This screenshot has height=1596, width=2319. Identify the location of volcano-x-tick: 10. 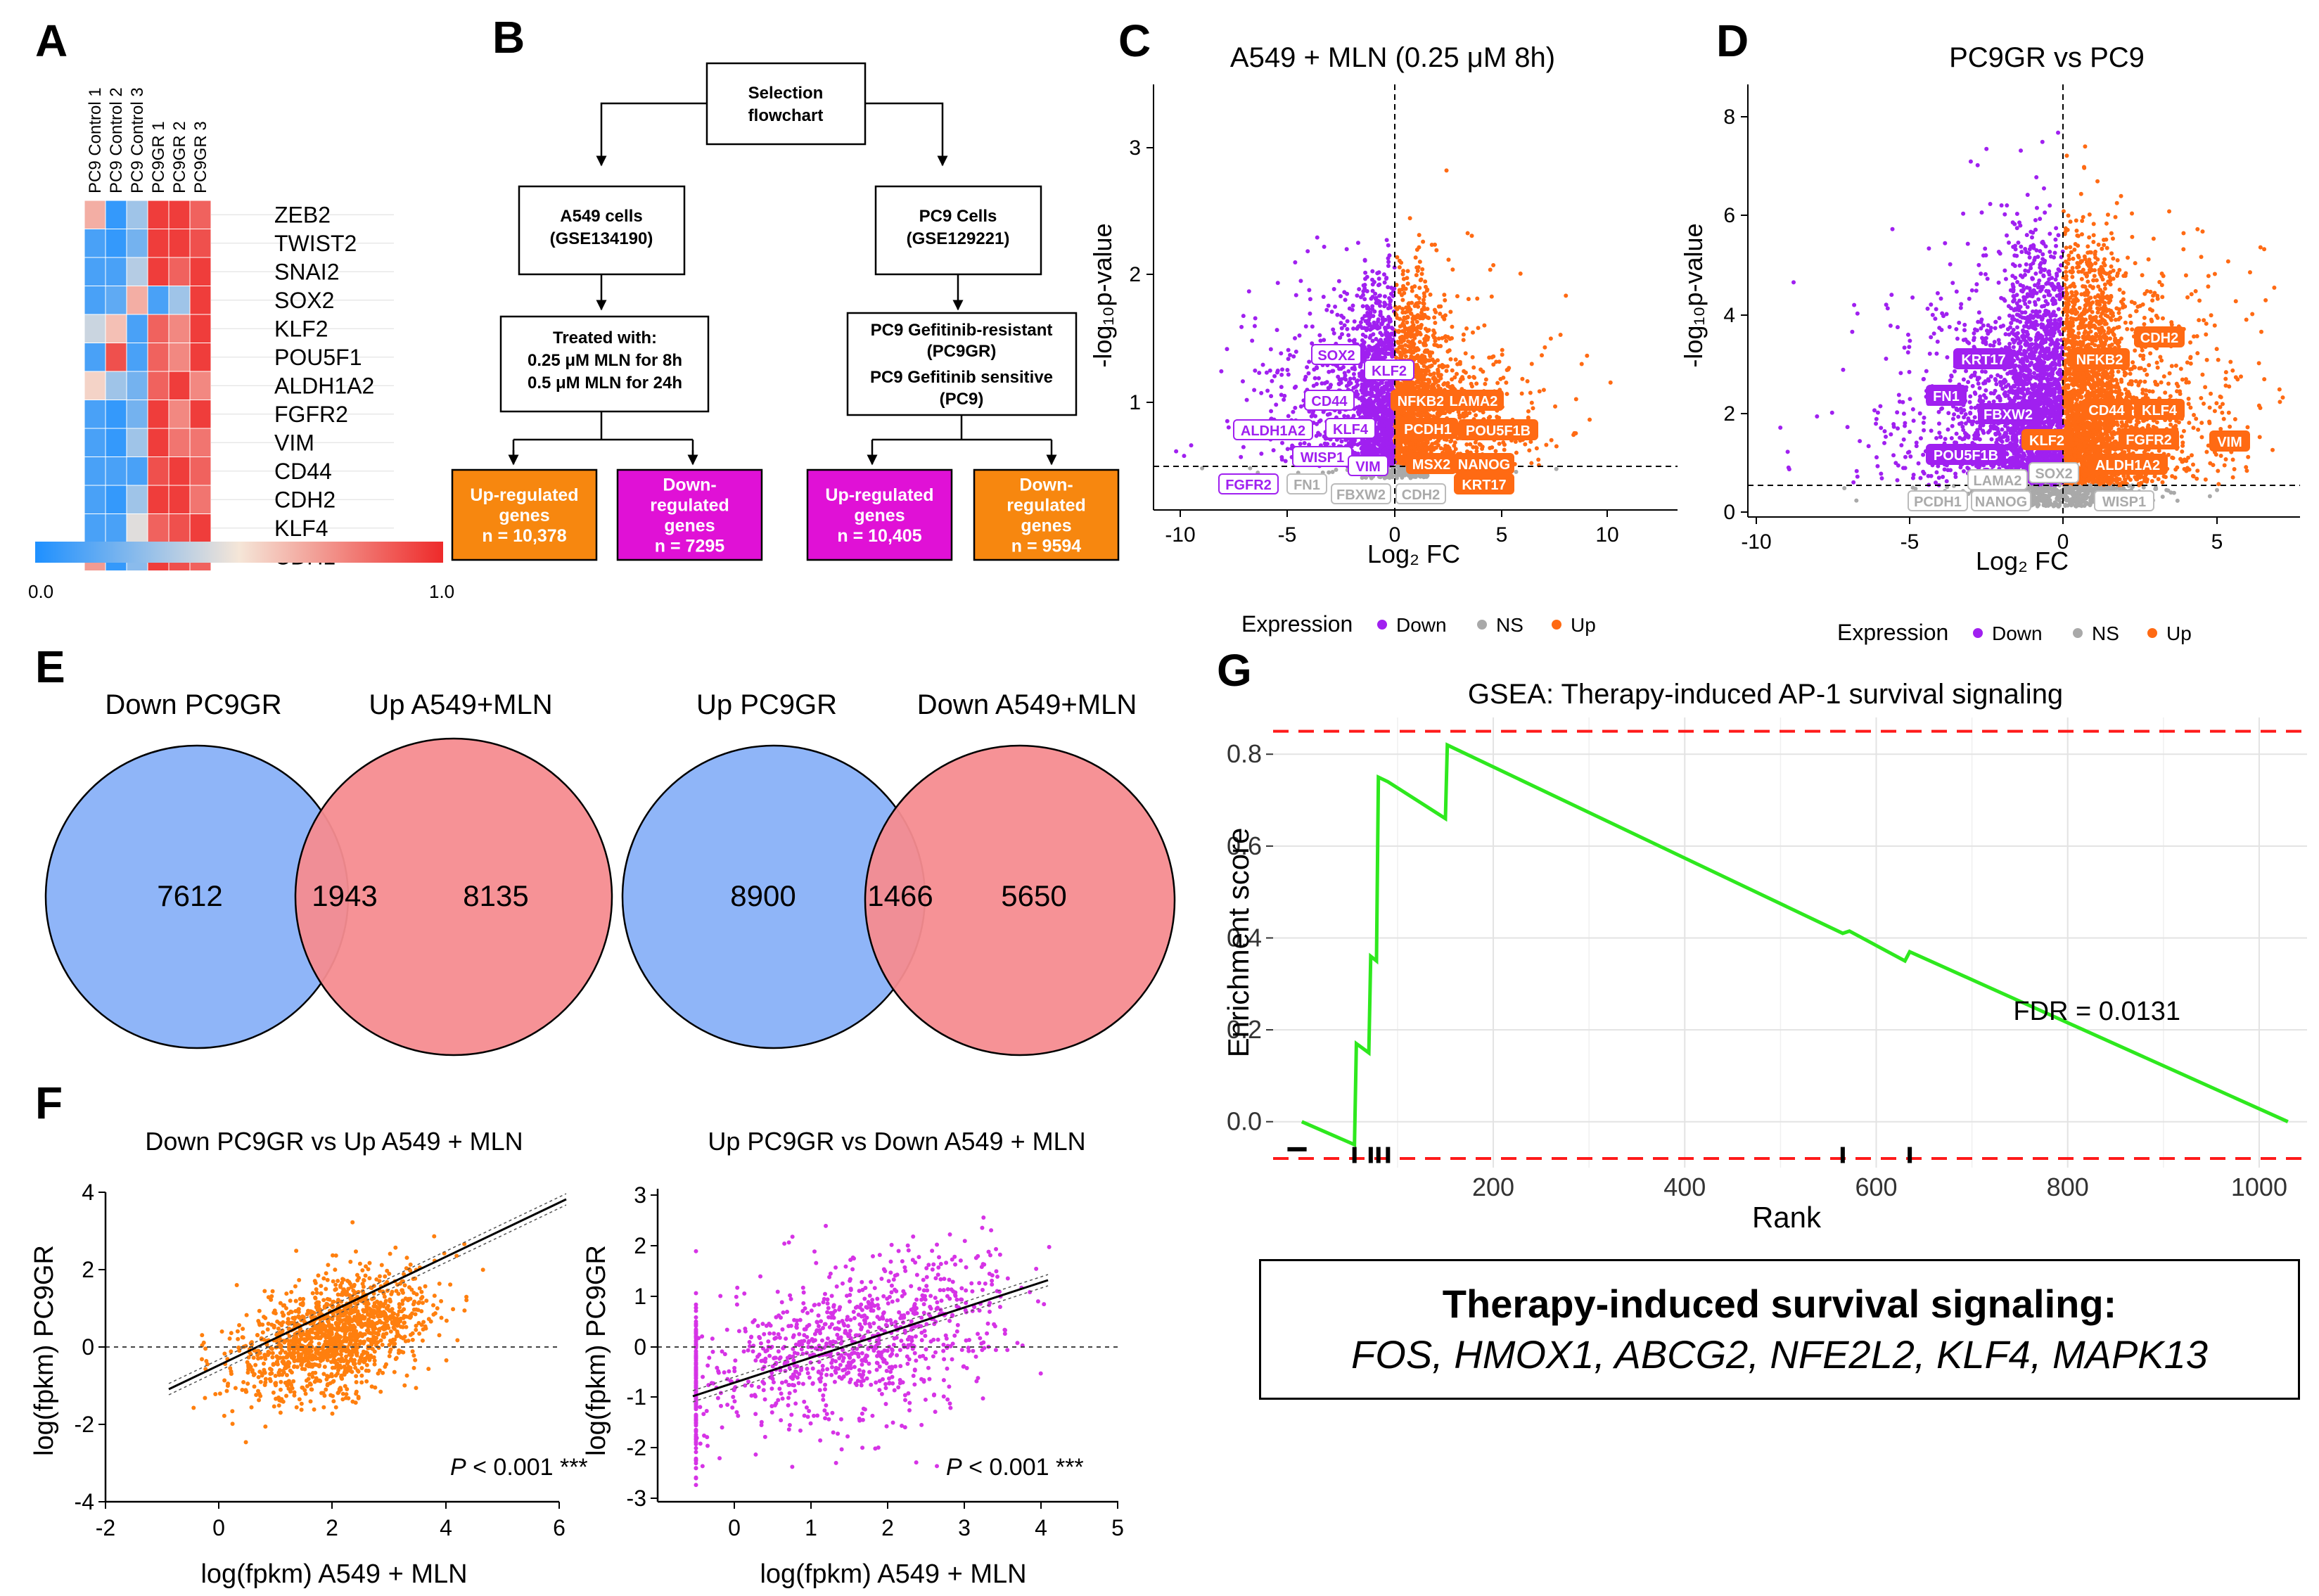
(1607, 535).